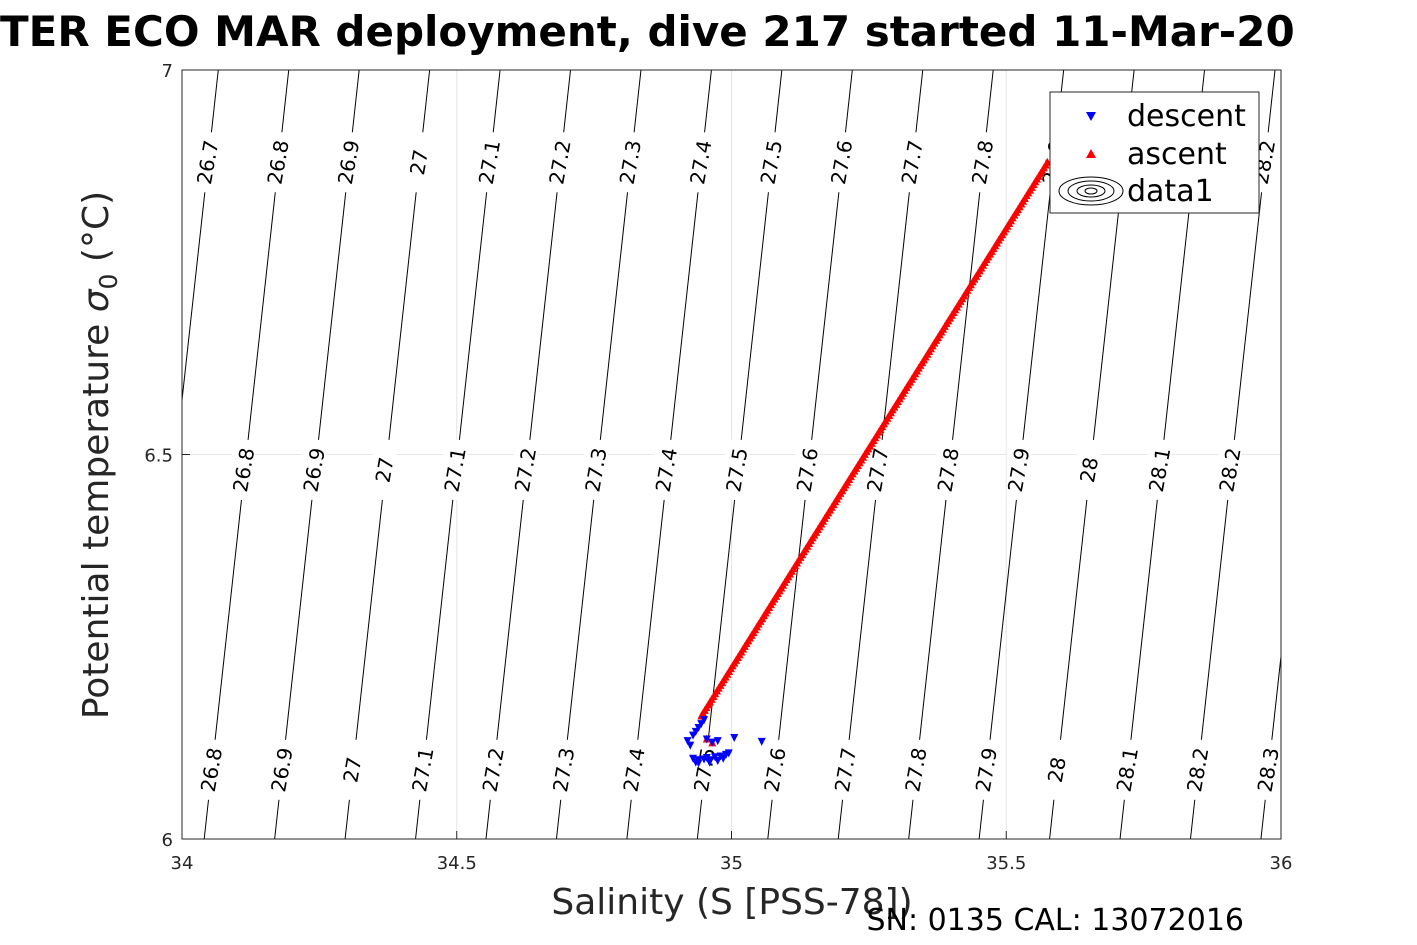  What do you see at coordinates (457, 863) in the screenshot?
I see `x-tick-label: 34.5` at bounding box center [457, 863].